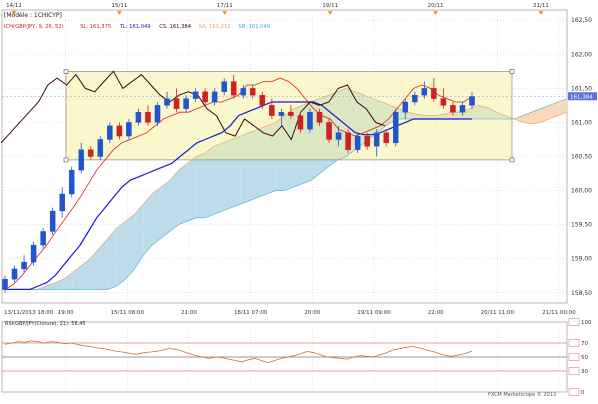 Image resolution: width=598 pixels, height=404 pixels. Describe the element at coordinates (34, 27) in the screenshot. I see `legend-entry: ICH(GBP/JPY, 9, 26, 52)` at that location.